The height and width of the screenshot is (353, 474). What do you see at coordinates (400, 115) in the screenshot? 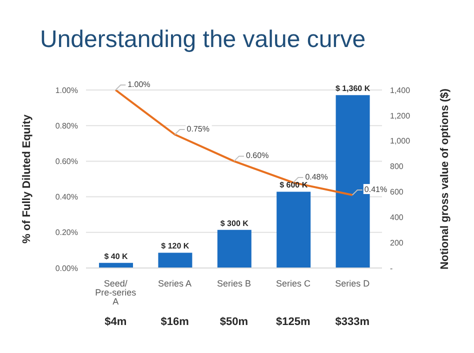
I see `y2-tick-label: 1,200` at bounding box center [400, 115].